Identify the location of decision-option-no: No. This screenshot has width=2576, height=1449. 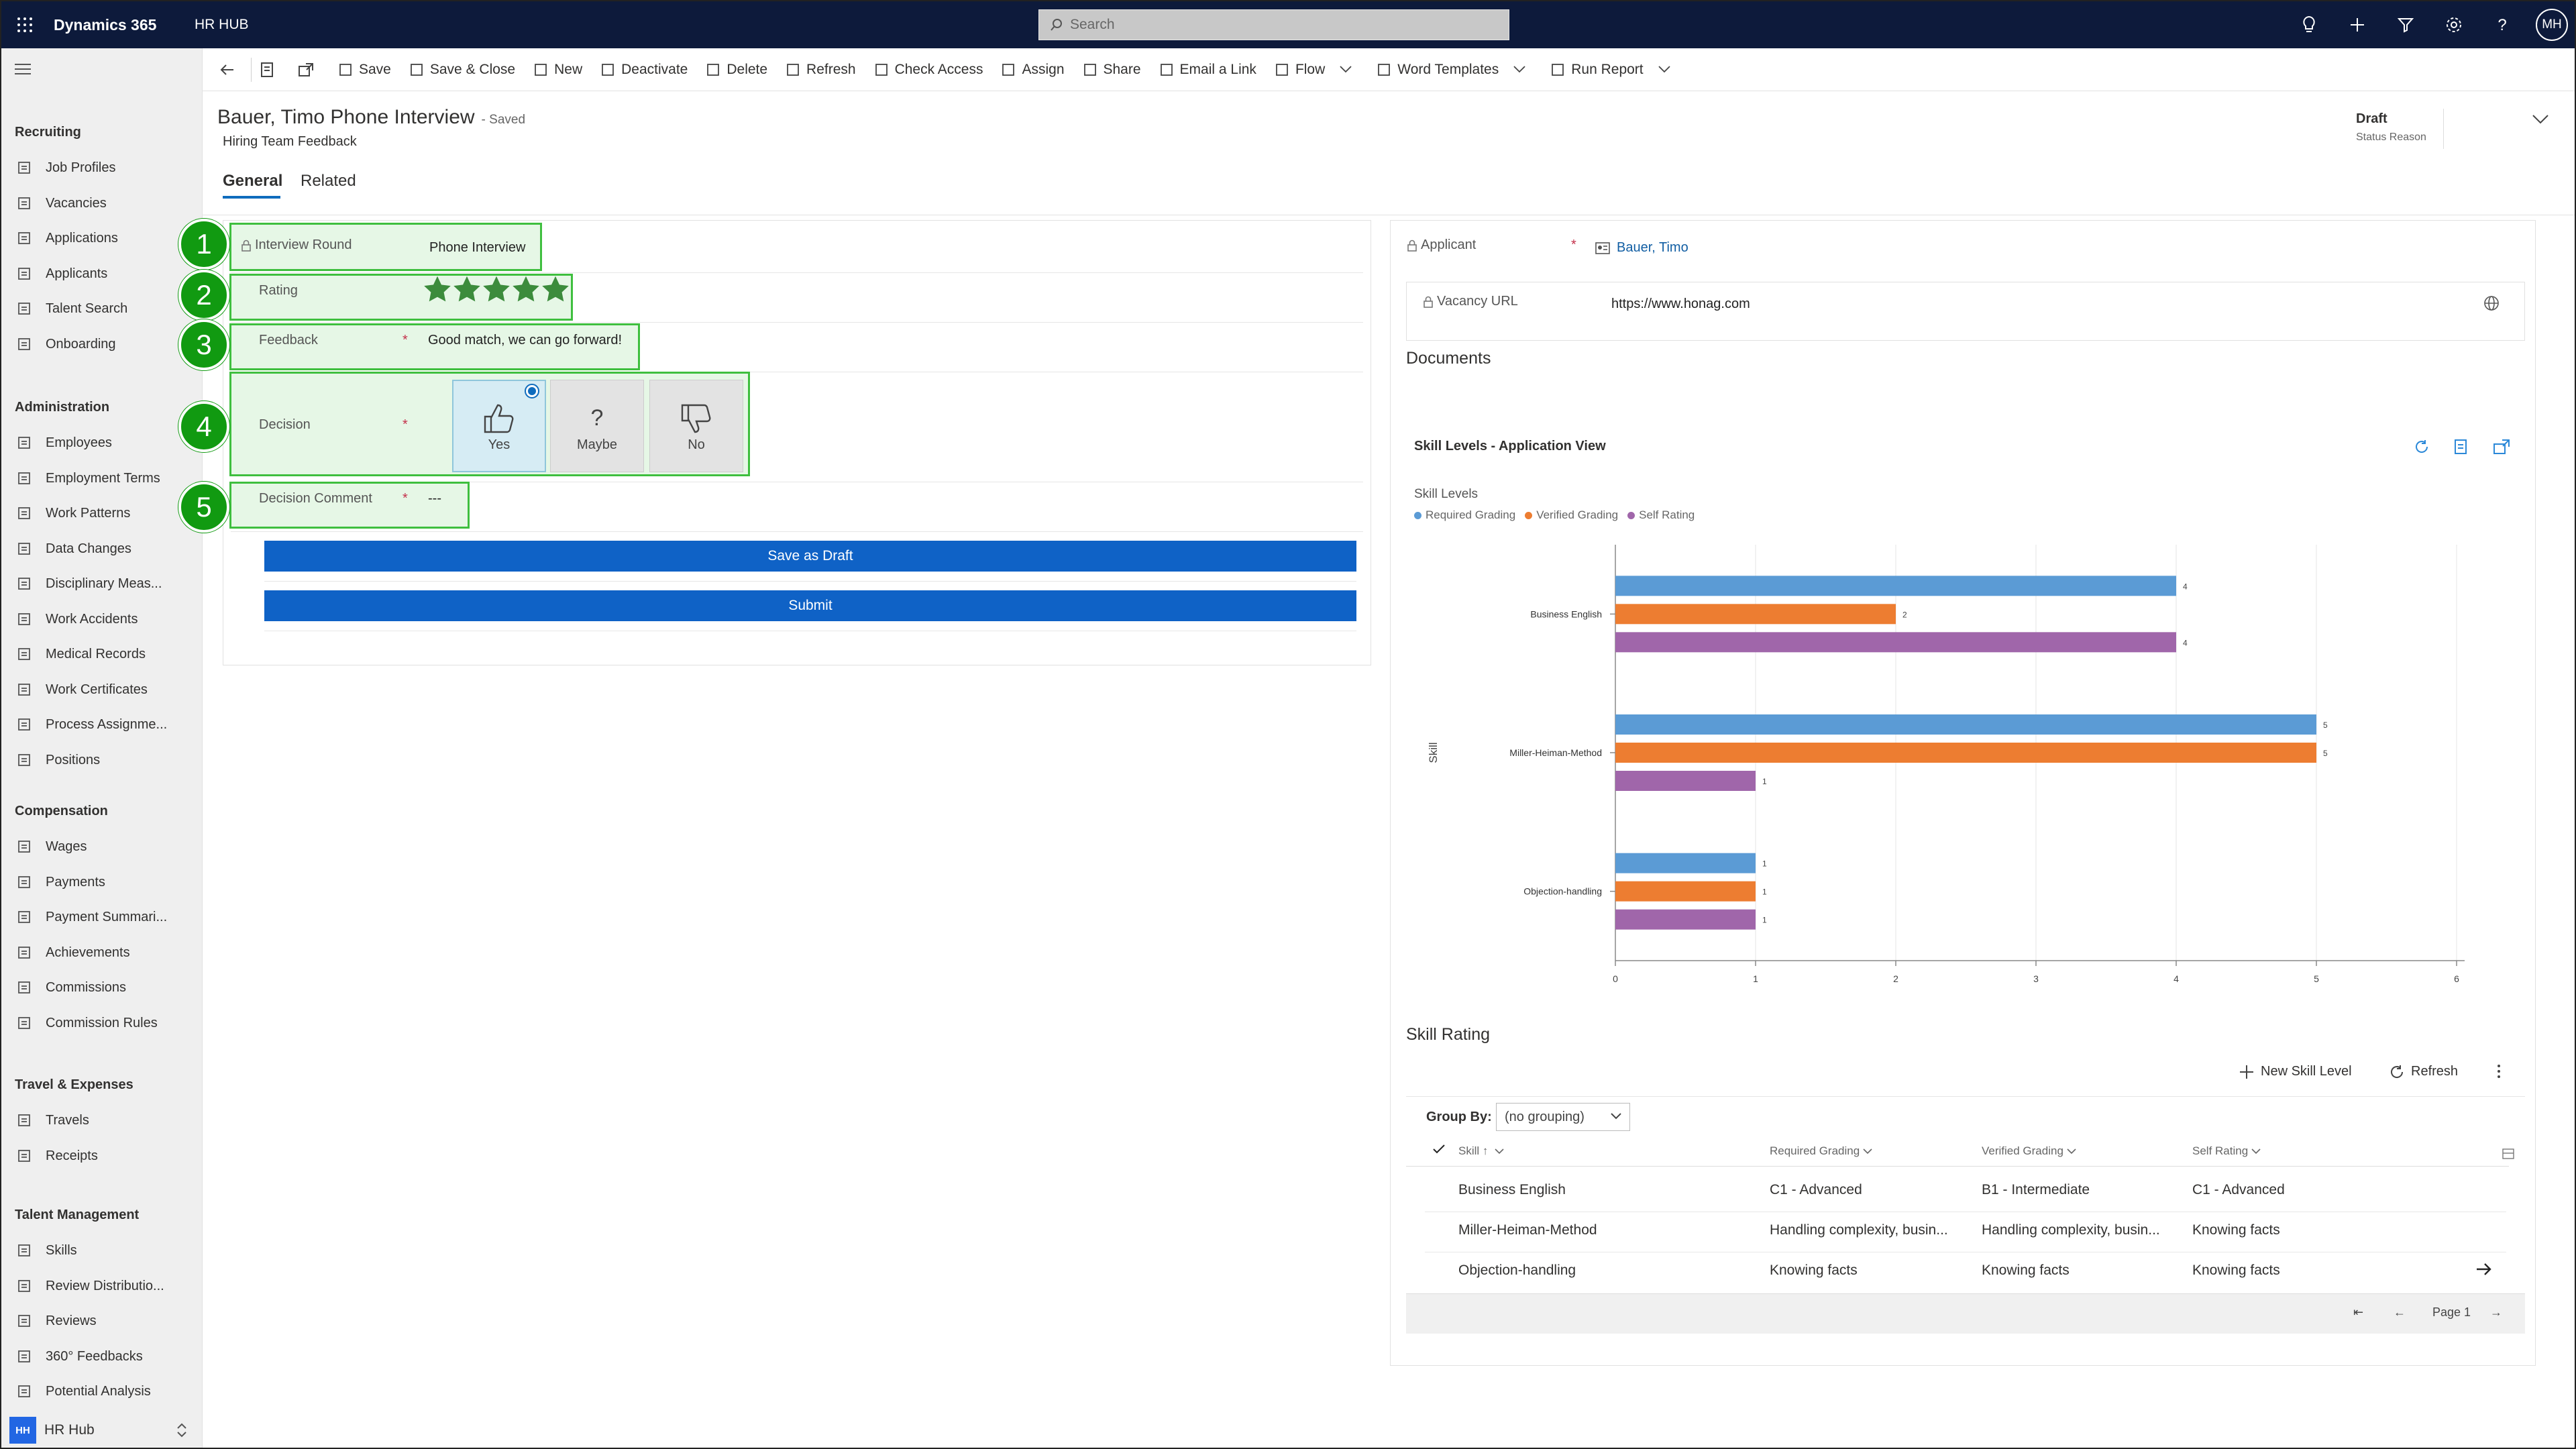
(696, 426).